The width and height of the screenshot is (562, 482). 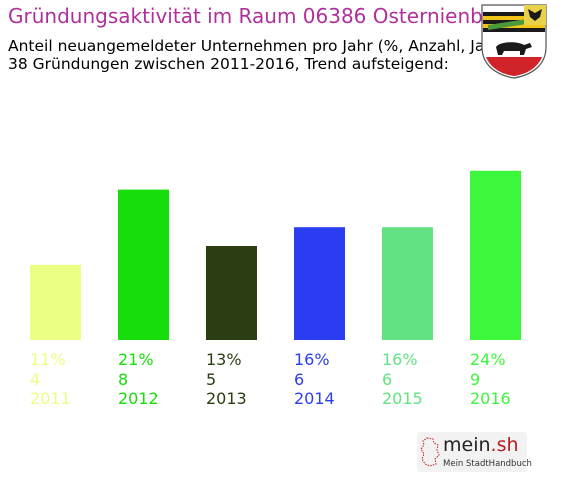 What do you see at coordinates (495, 255) in the screenshot?
I see `bar-2016` at bounding box center [495, 255].